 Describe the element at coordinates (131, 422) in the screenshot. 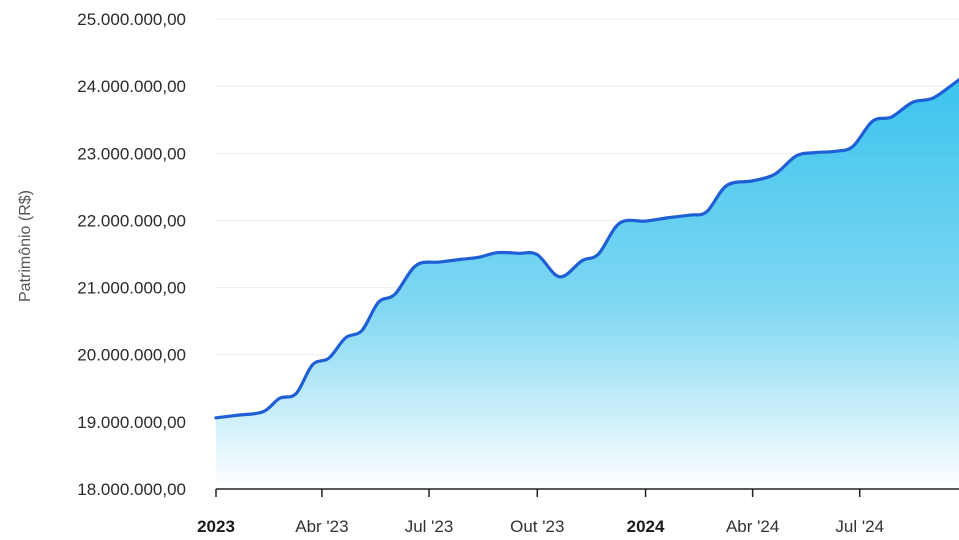

I see `y-tick-label: 19.000.000,00` at that location.